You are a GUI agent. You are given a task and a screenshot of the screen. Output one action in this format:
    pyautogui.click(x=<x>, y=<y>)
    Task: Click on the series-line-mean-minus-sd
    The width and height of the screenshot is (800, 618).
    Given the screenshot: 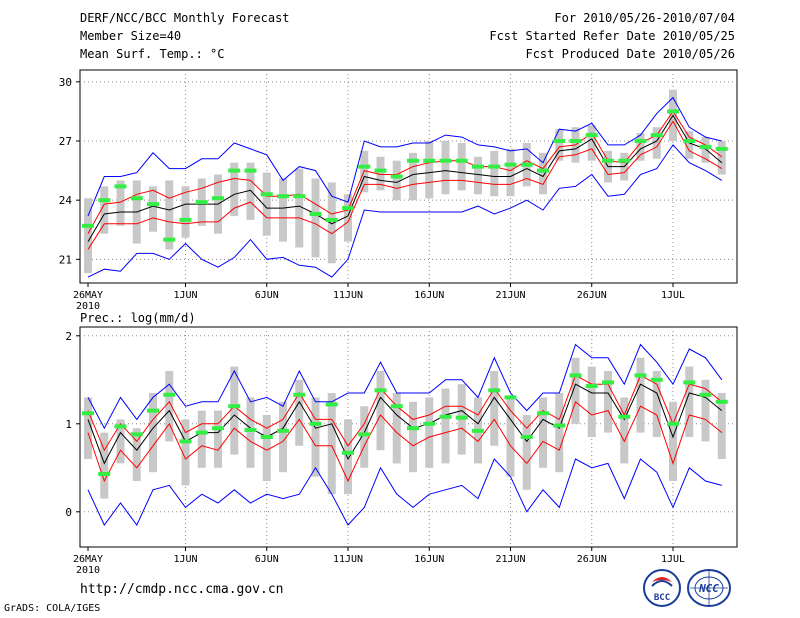 What is the action you would take?
    pyautogui.click(x=405, y=441)
    